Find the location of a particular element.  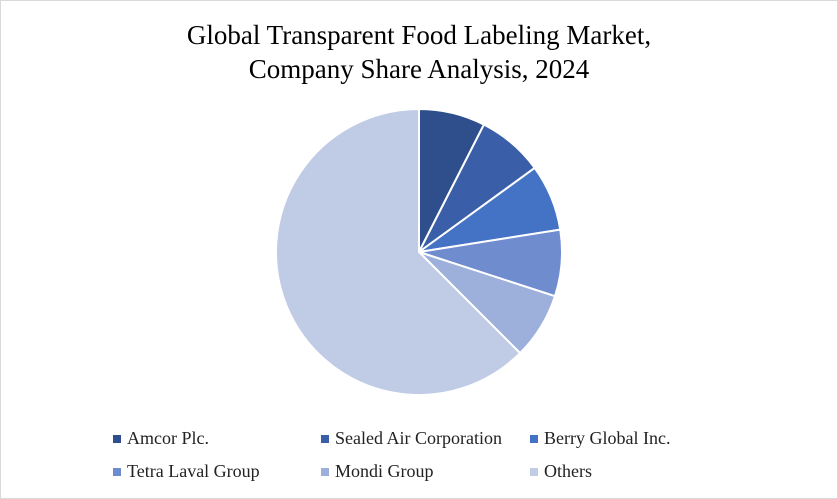

chart-title-line-2: Company Share Analysis, 2024 is located at coordinates (419, 69).